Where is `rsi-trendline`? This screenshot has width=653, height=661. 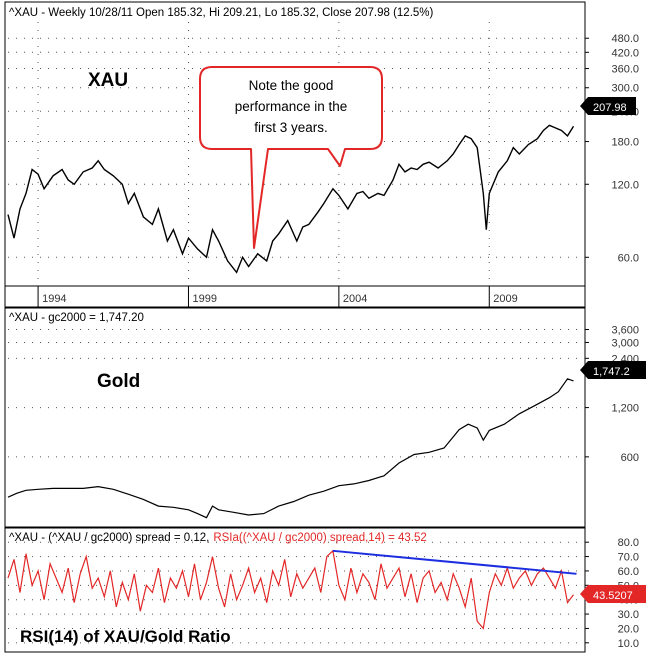
rsi-trendline is located at coordinates (454, 562).